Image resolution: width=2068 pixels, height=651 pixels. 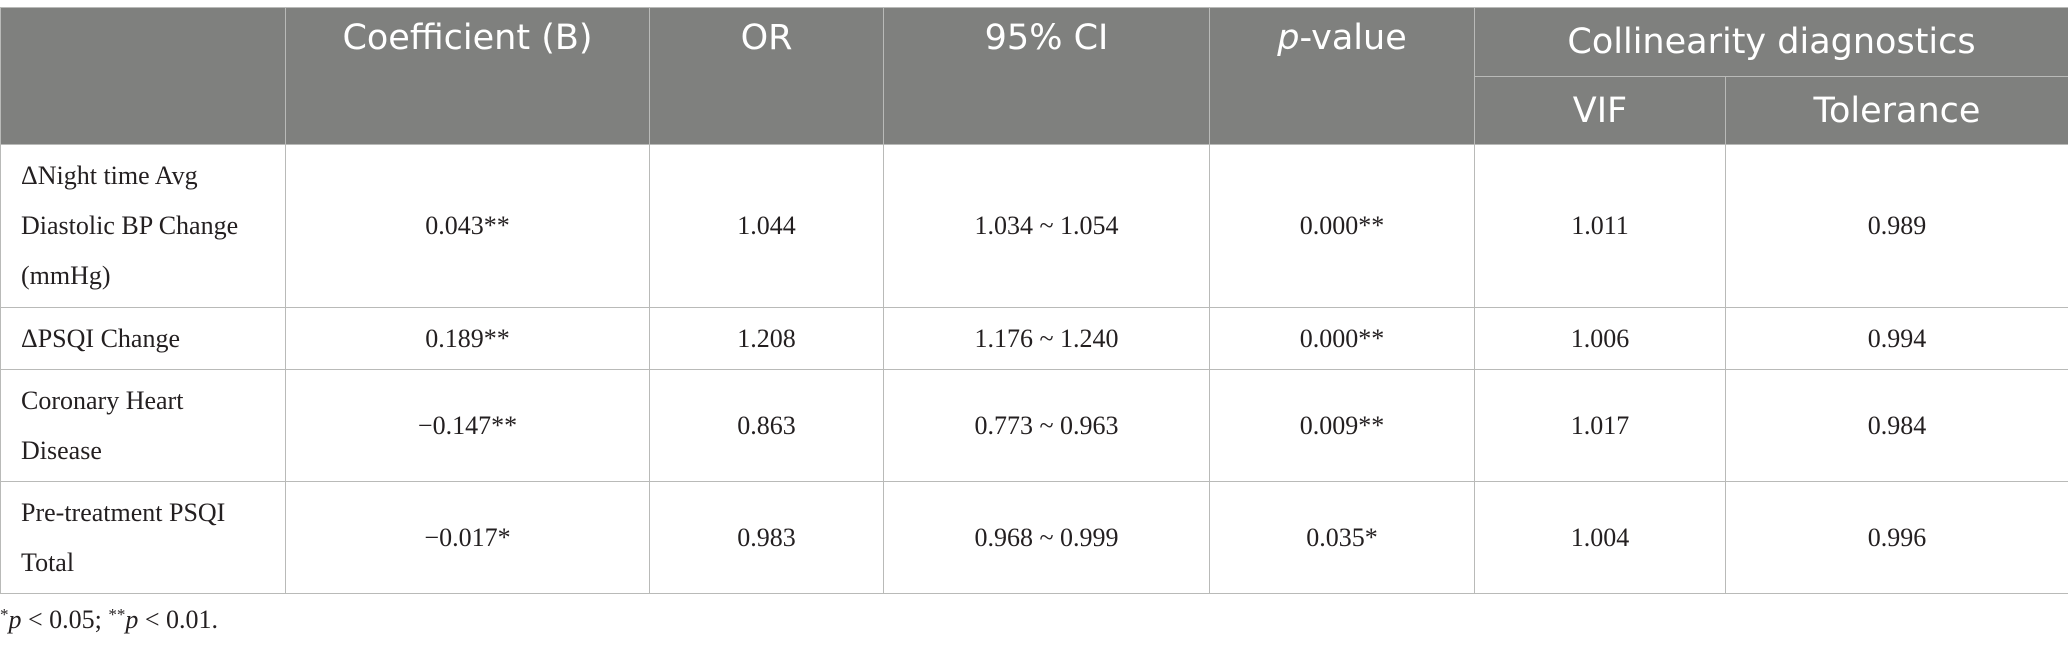 What do you see at coordinates (766, 338) in the screenshot?
I see `cell-or: 1.208` at bounding box center [766, 338].